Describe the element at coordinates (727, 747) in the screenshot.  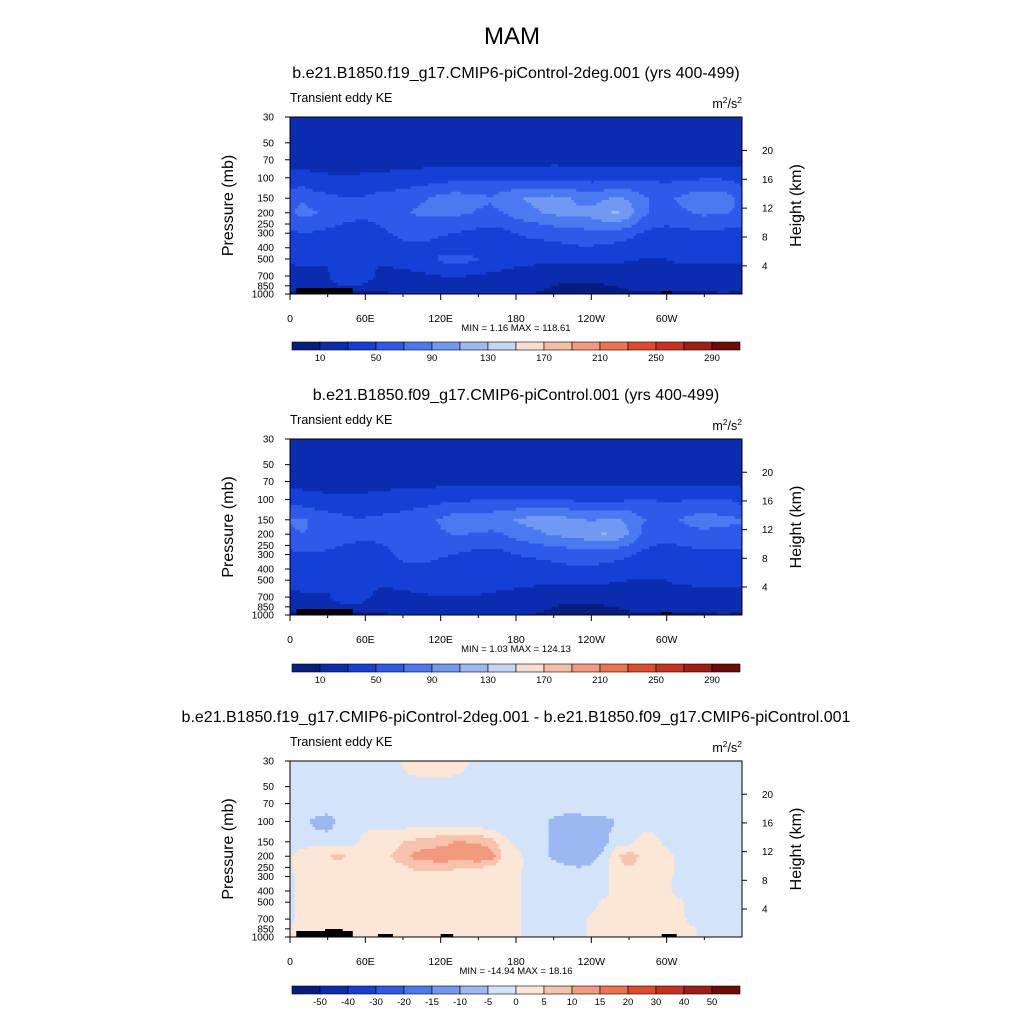
I see `units-label: m2/s2` at that location.